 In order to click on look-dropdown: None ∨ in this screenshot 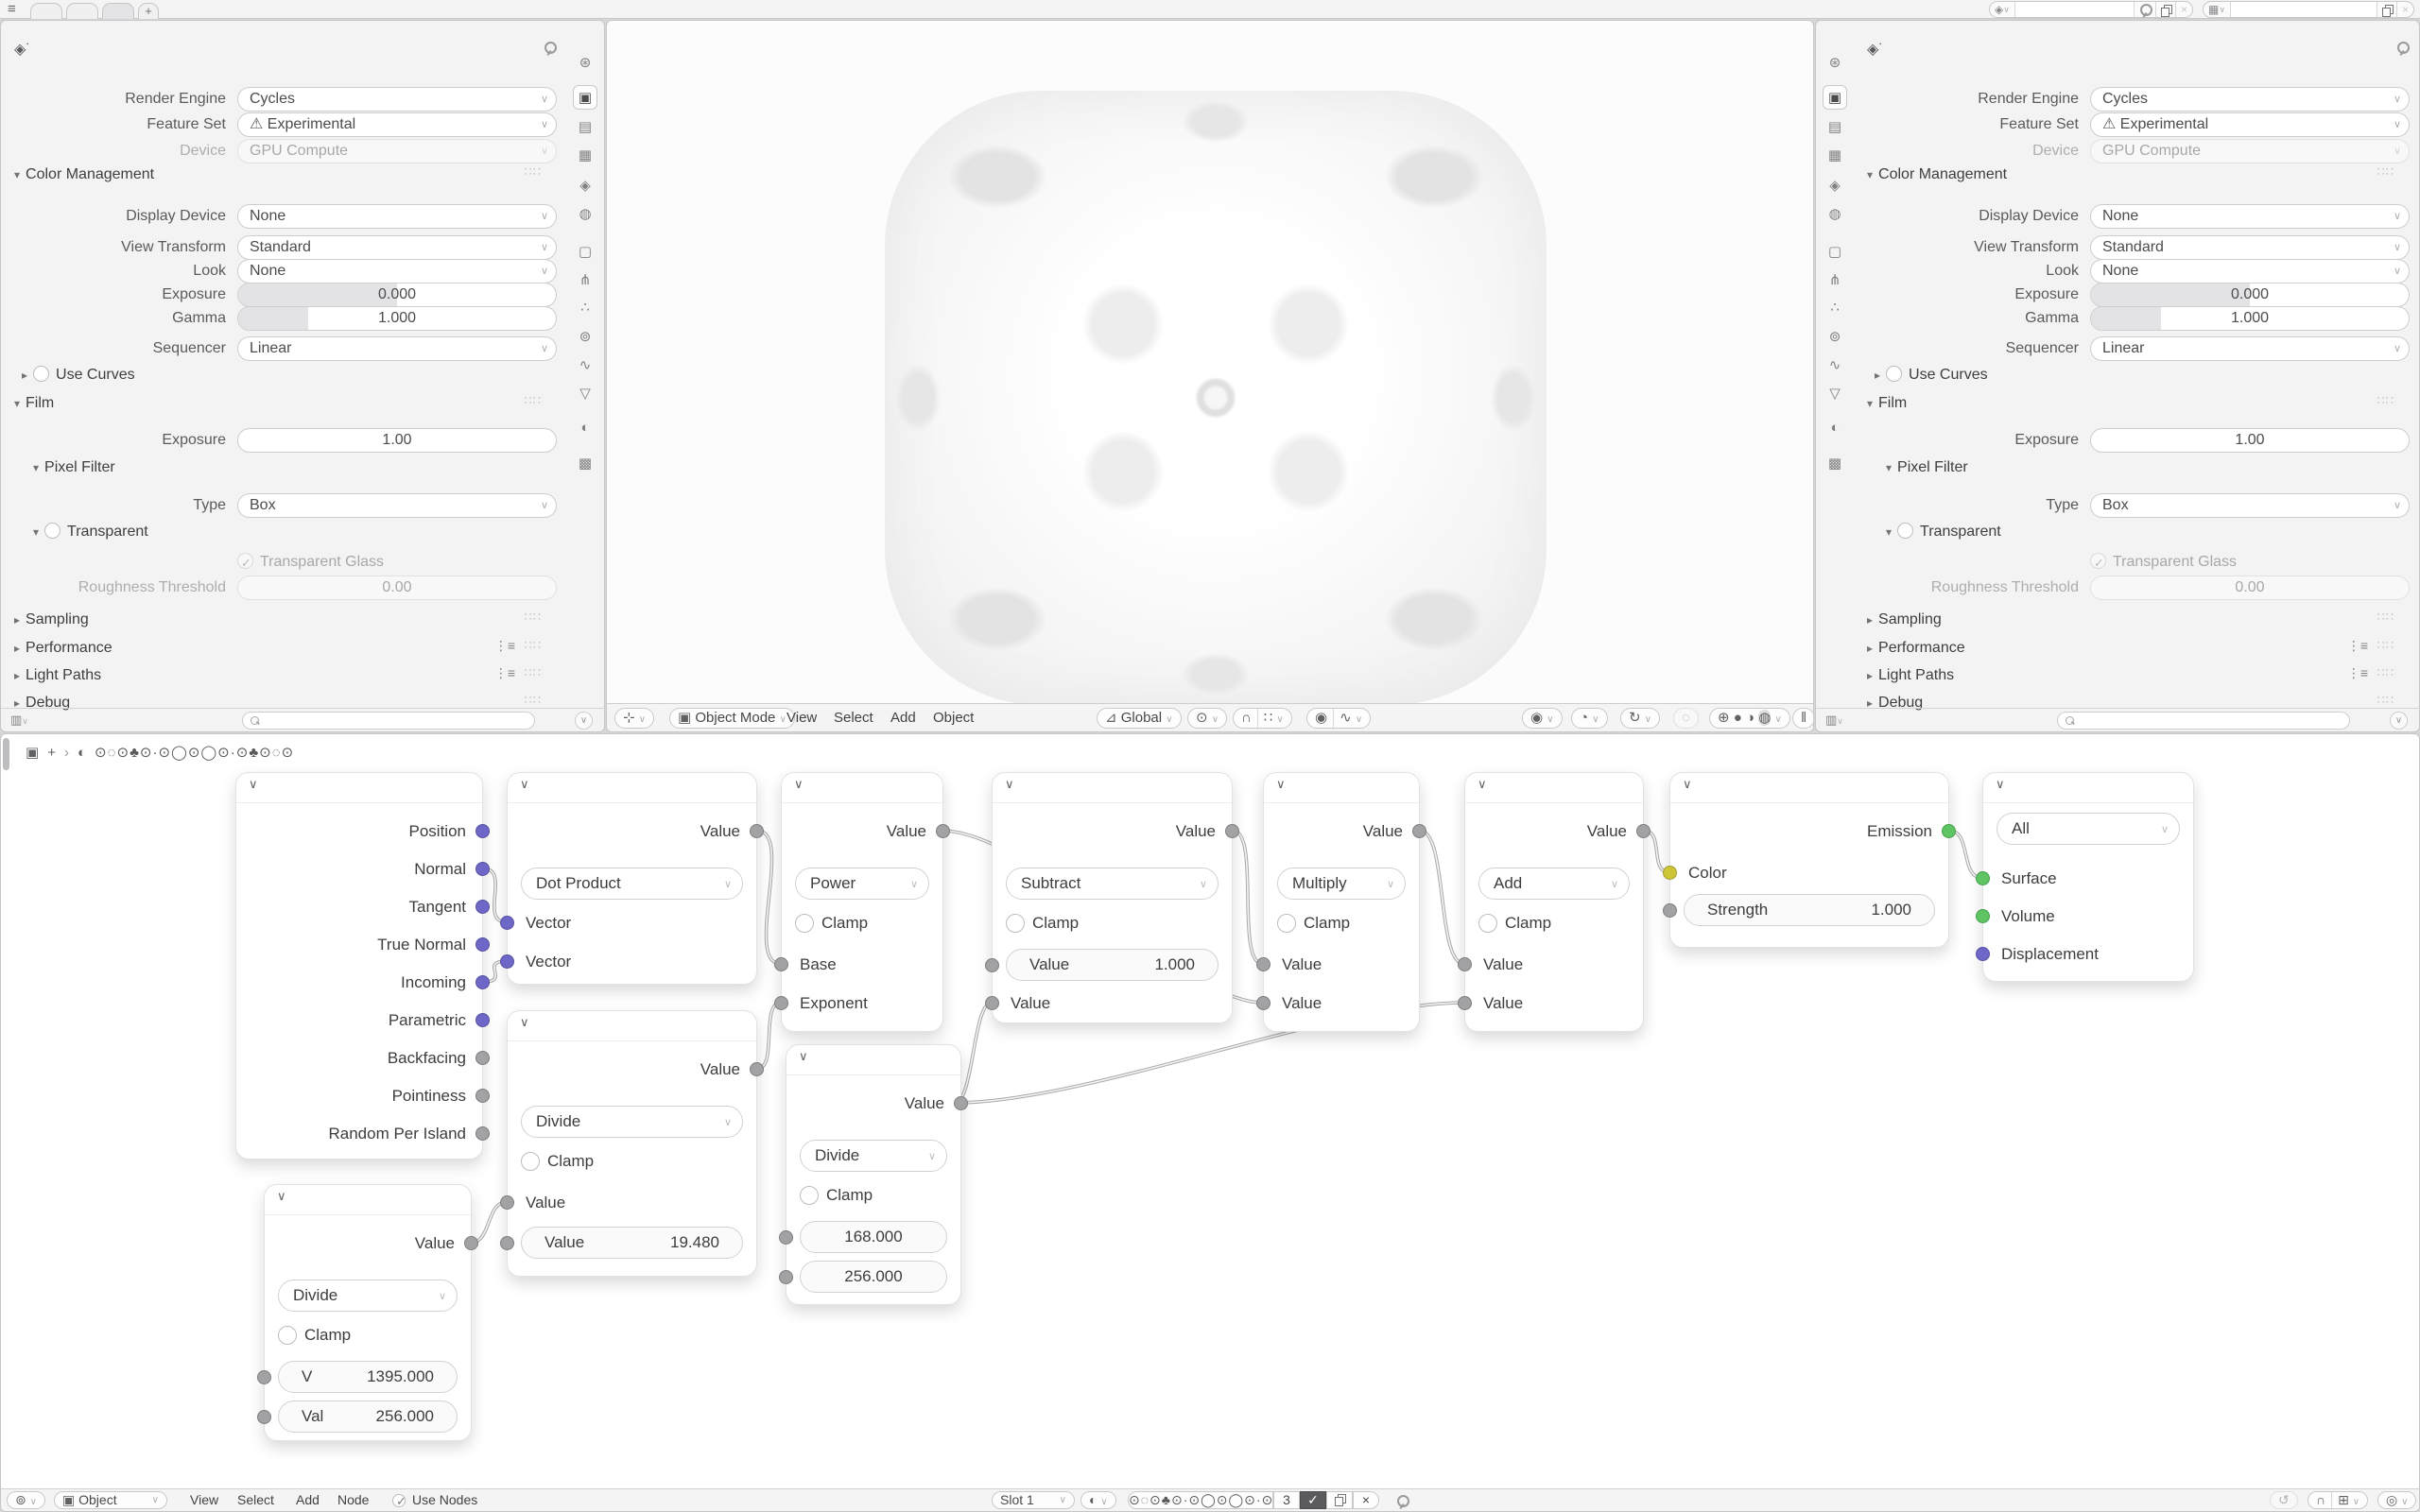, I will do `click(2250, 271)`.